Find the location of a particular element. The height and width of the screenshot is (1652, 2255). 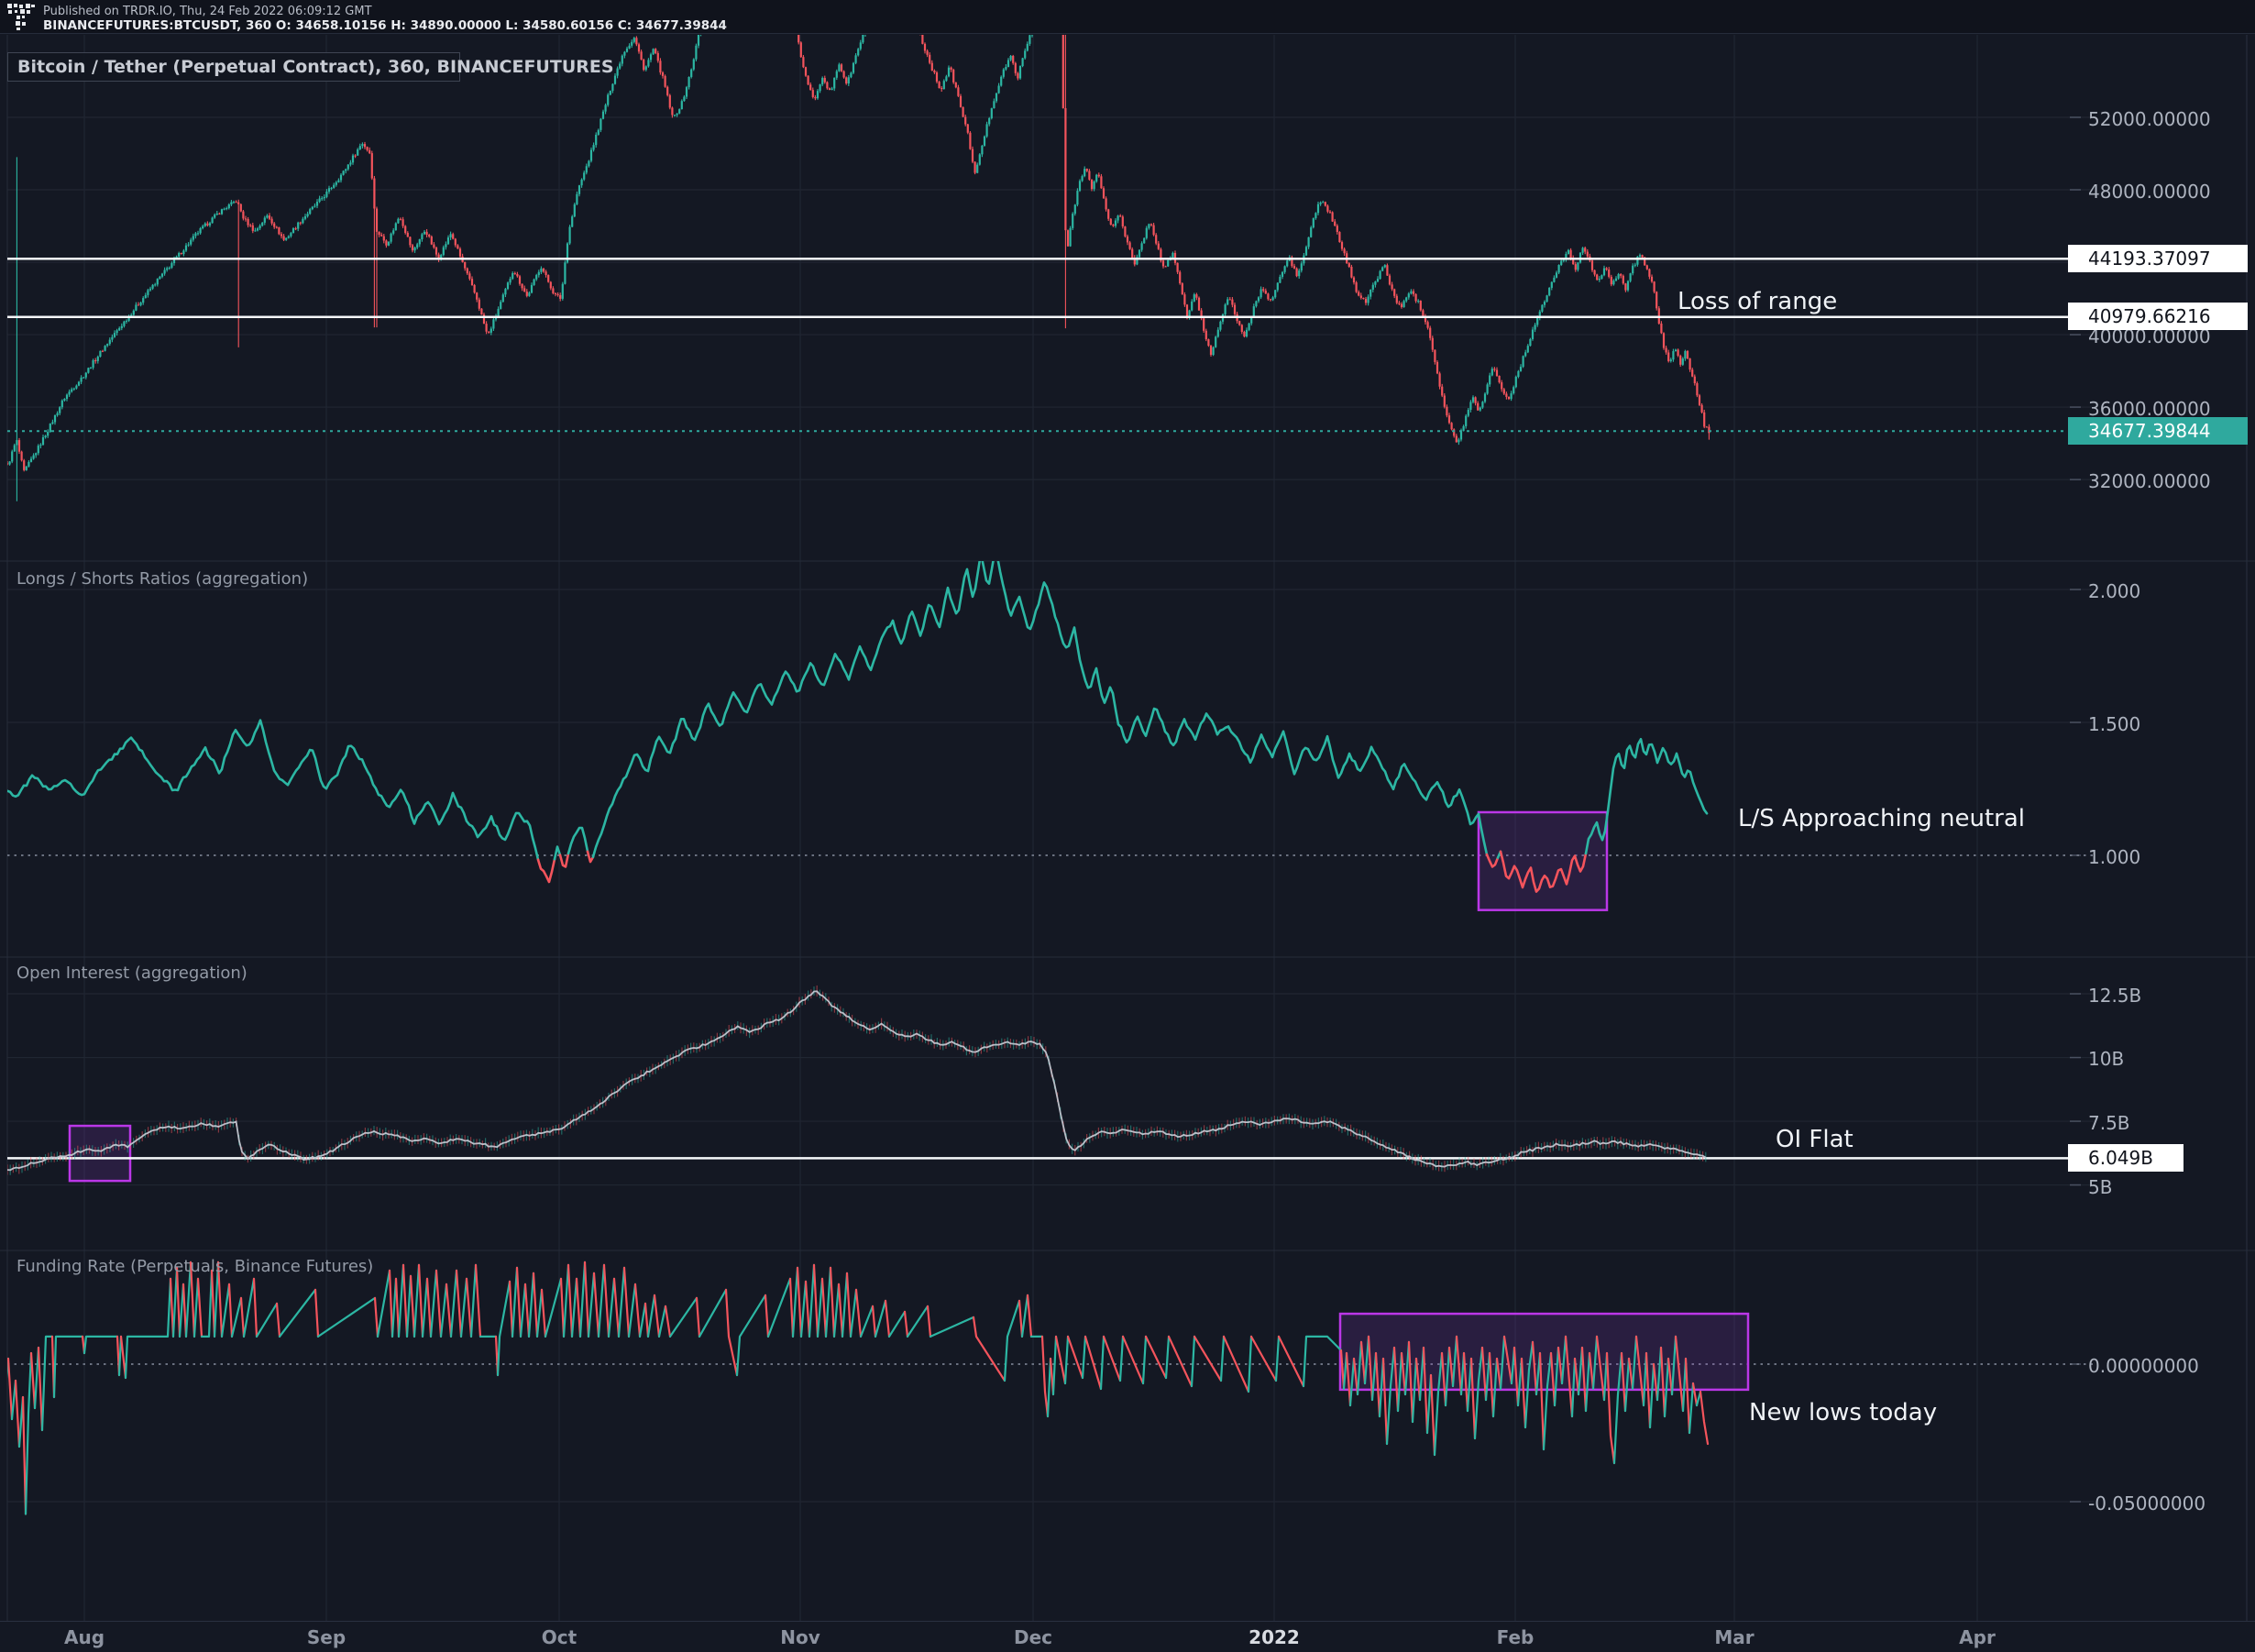

xtick-oct: Oct is located at coordinates (559, 1637).